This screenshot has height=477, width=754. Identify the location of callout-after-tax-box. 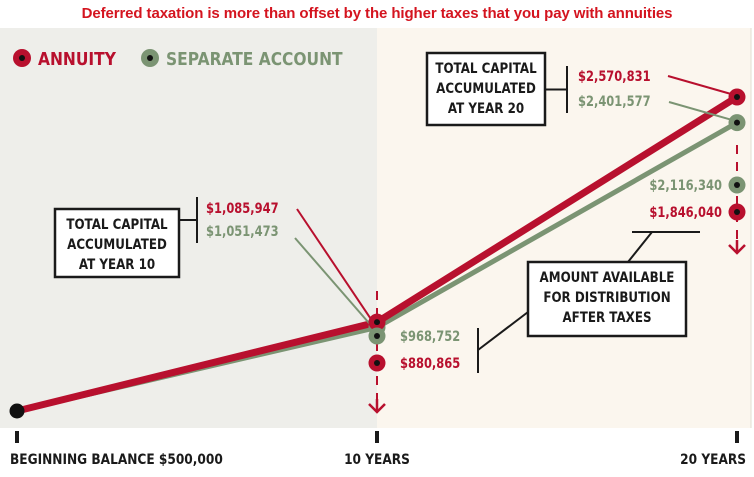
(607, 299).